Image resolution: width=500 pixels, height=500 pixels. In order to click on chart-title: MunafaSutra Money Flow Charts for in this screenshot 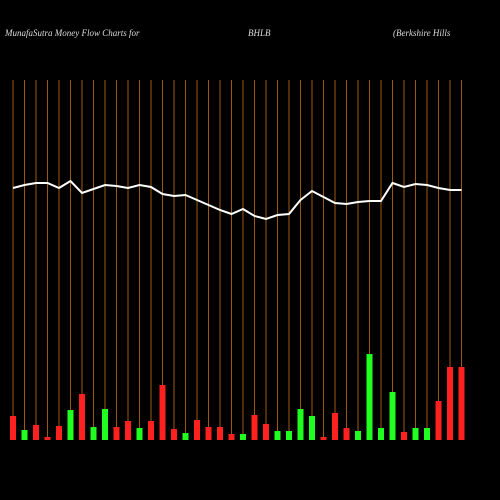, I will do `click(72, 33)`.